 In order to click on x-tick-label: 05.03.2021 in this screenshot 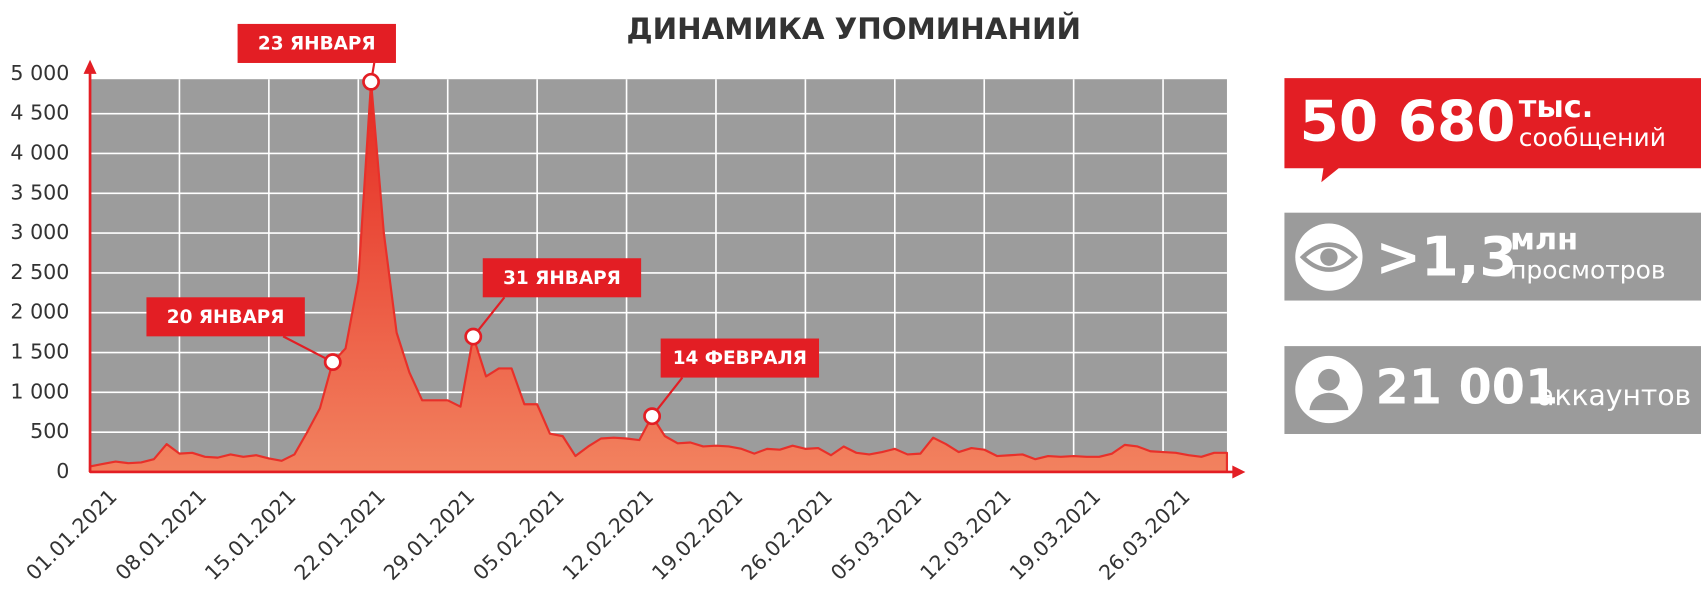, I will do `click(876, 534)`.